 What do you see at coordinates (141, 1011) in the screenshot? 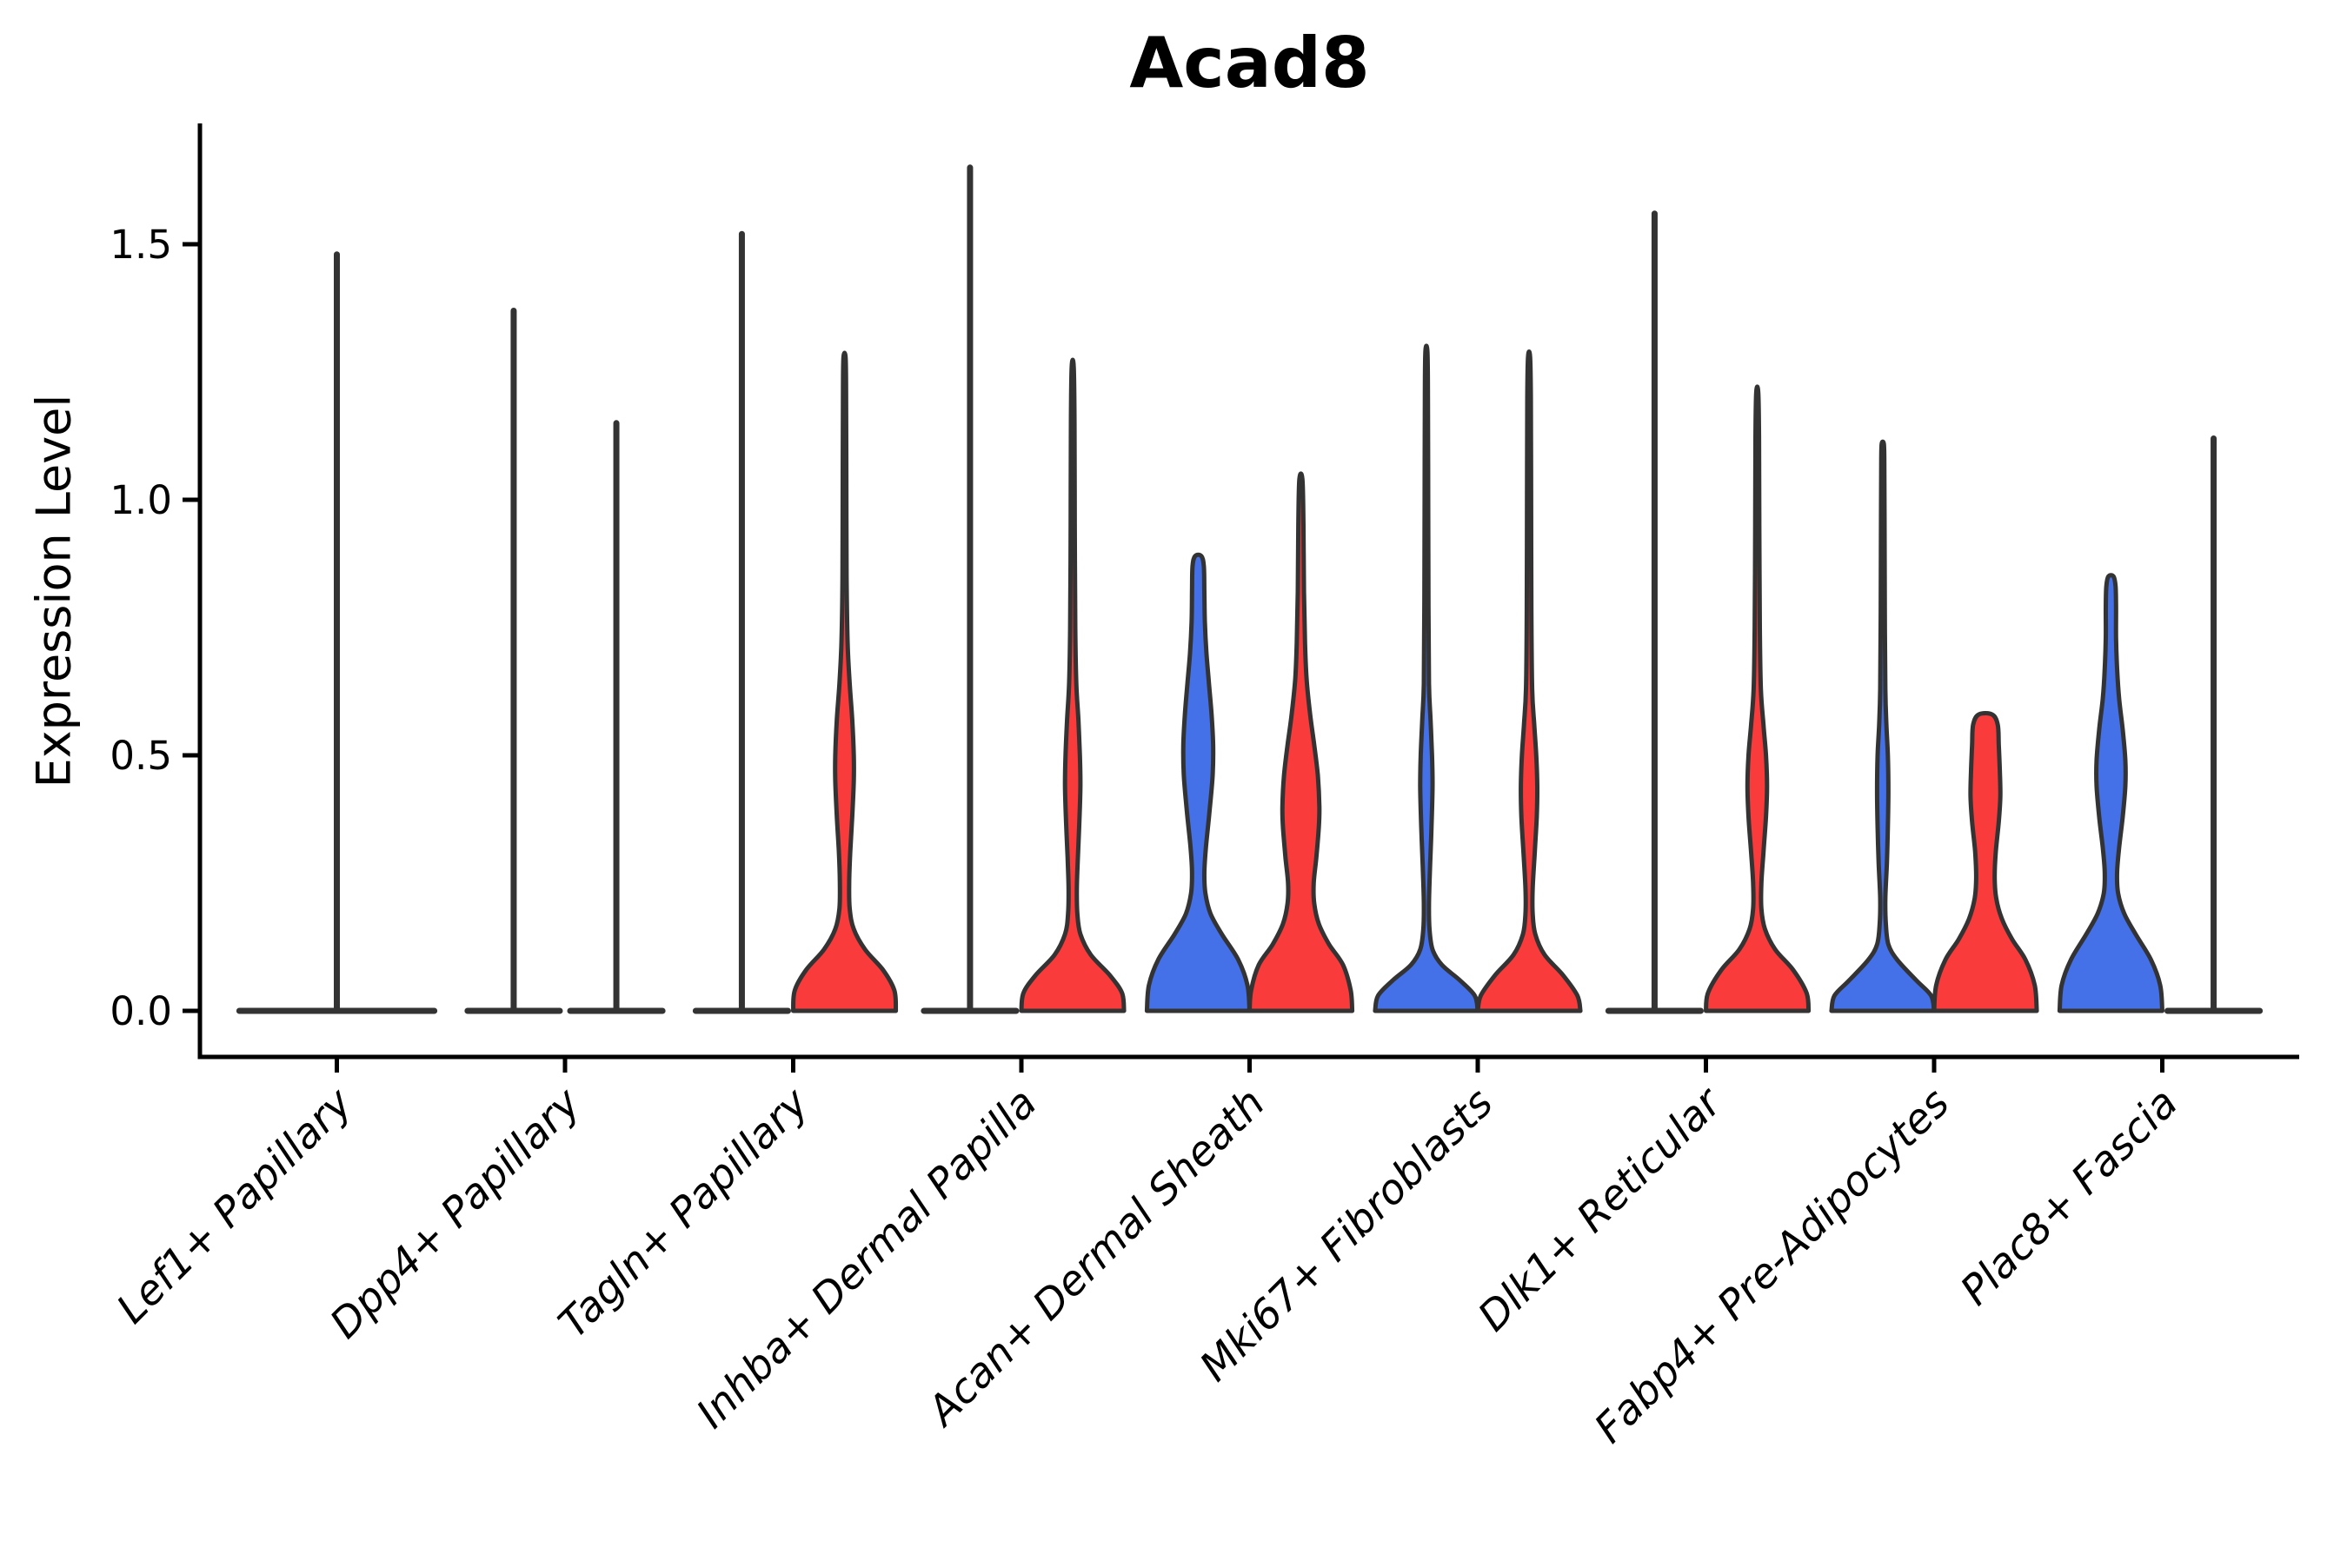
I see `y-tick-label: 0.0` at bounding box center [141, 1011].